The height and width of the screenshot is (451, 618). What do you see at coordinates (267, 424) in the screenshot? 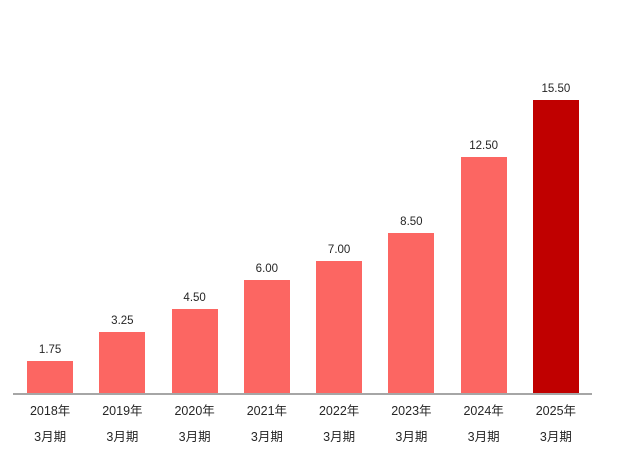
I see `x-axis-label: 2021年 3月期` at bounding box center [267, 424].